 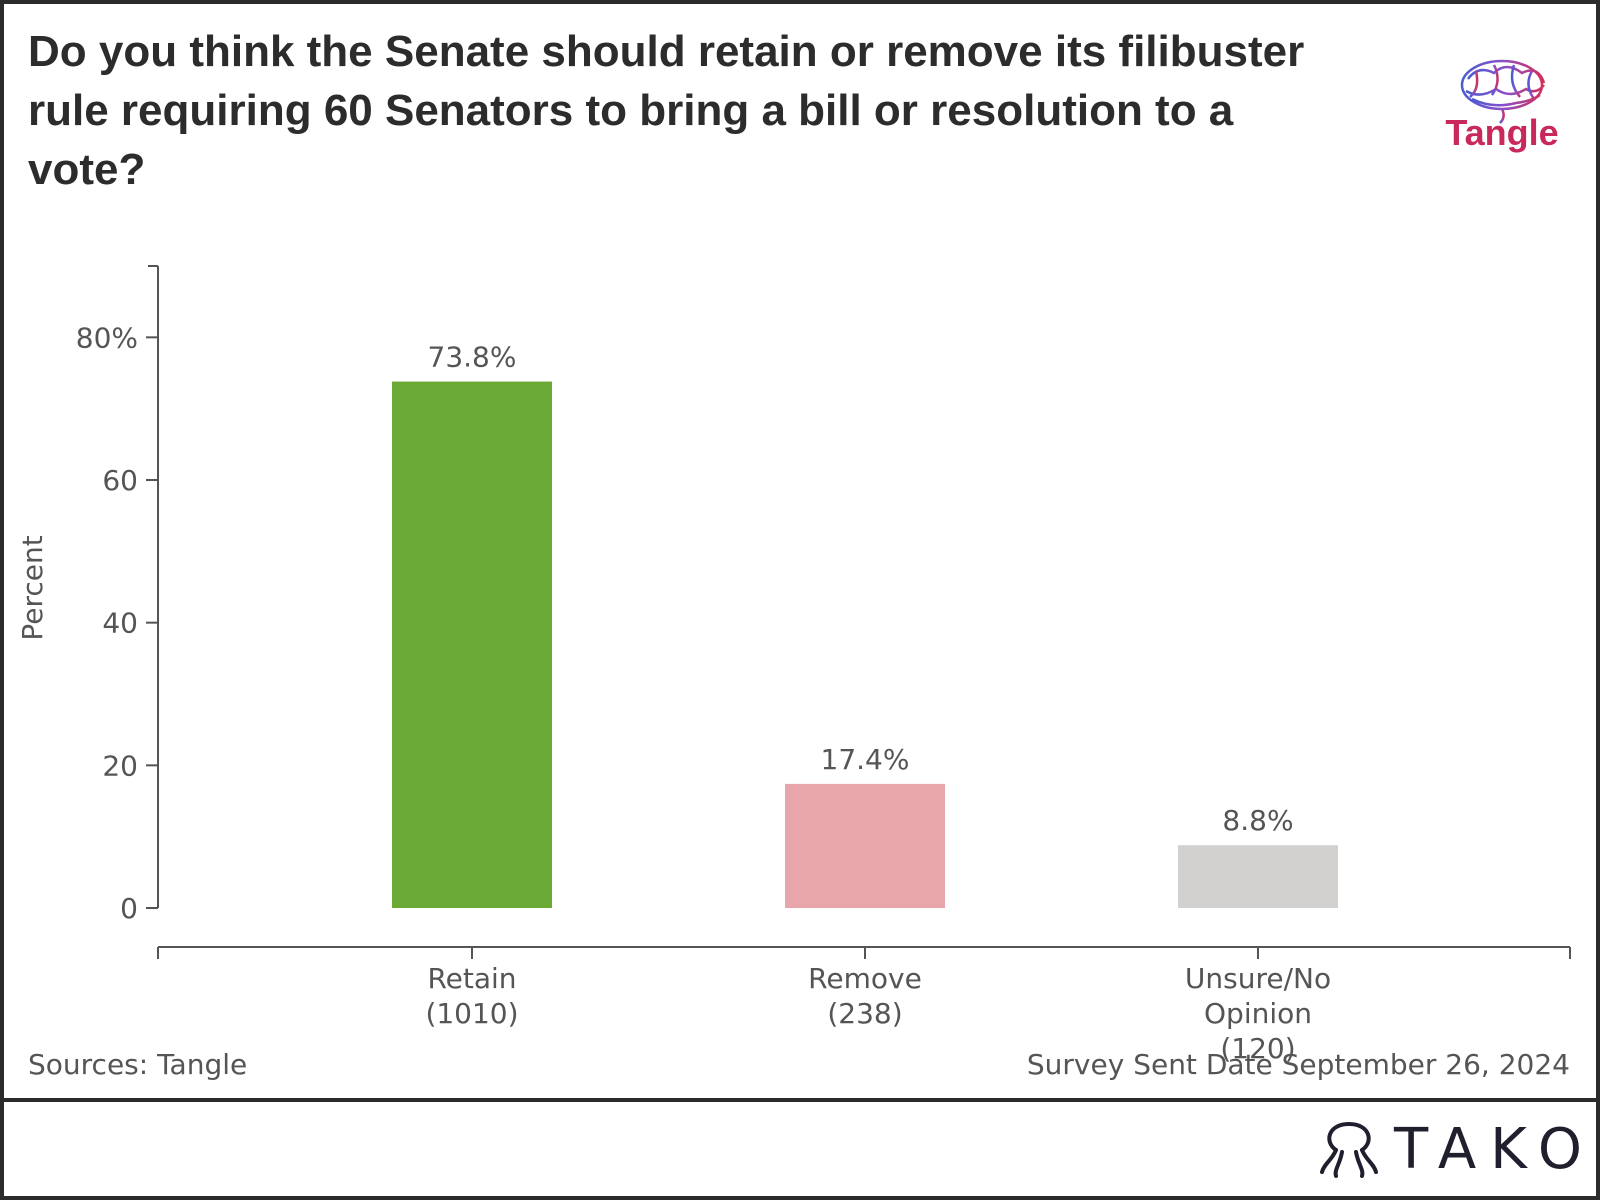 What do you see at coordinates (1257, 820) in the screenshot?
I see `bar-value-label: 8.8%` at bounding box center [1257, 820].